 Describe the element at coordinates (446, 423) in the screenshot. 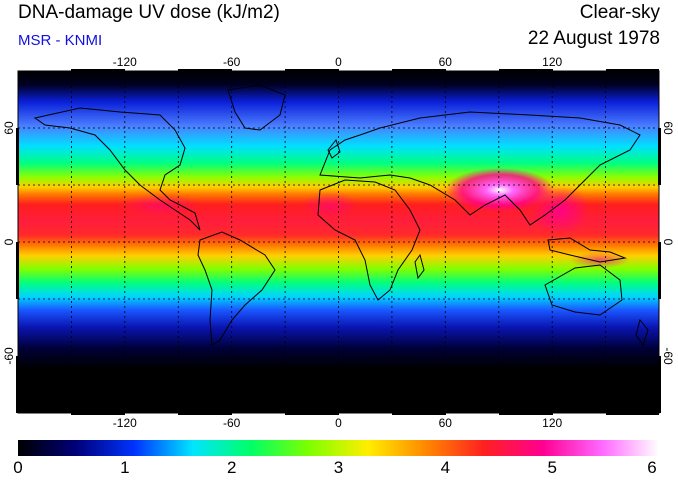

I see `lon-tick-bottom: 60` at that location.